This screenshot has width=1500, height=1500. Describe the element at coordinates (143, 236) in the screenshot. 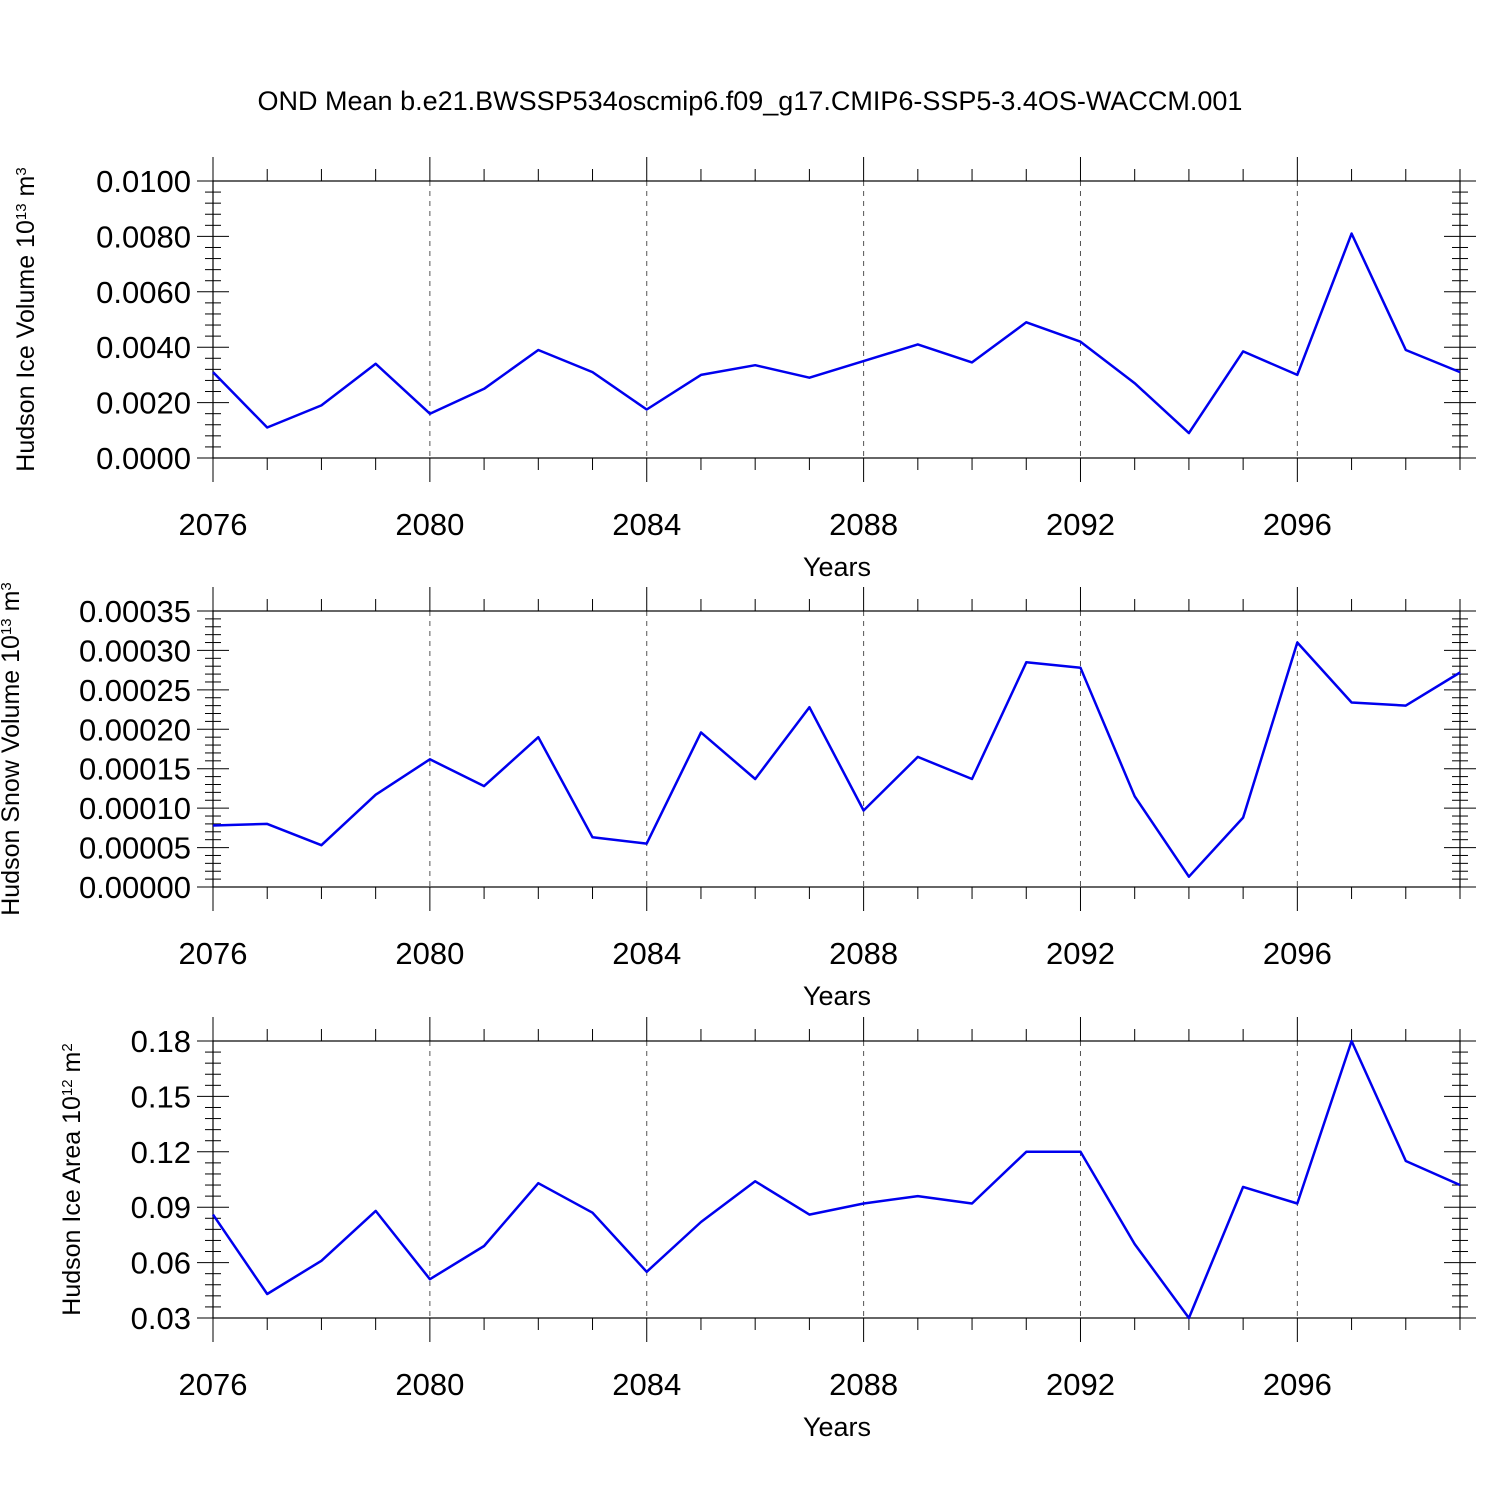

I see `y-tick-label: 0.0080` at that location.